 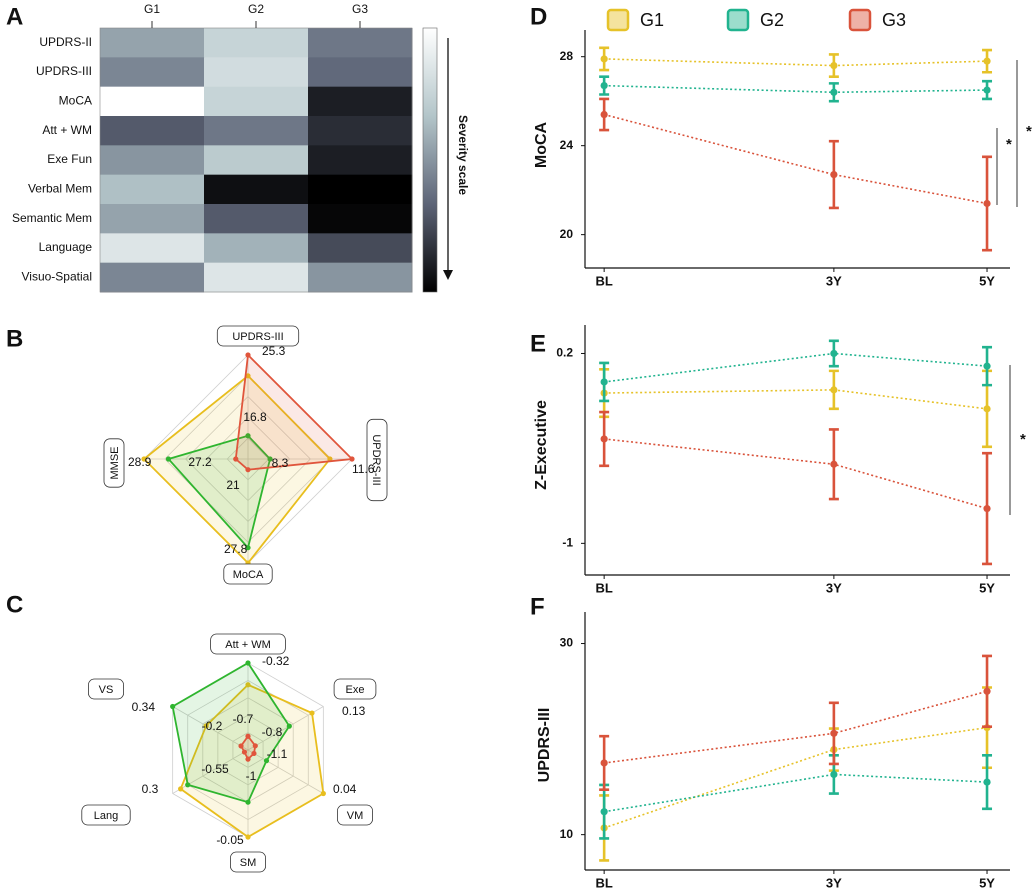 I want to click on axis-label: UPDRS-III, so click(x=257, y=337).